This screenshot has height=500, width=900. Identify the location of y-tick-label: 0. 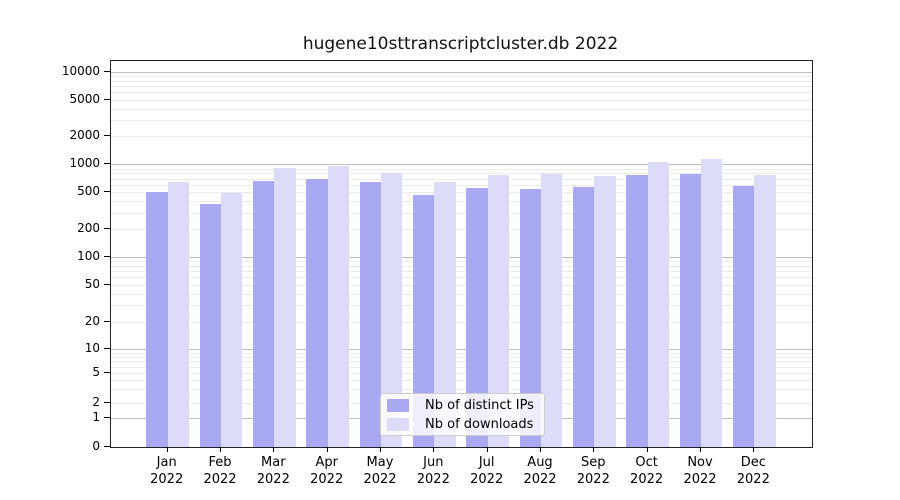
(96, 446).